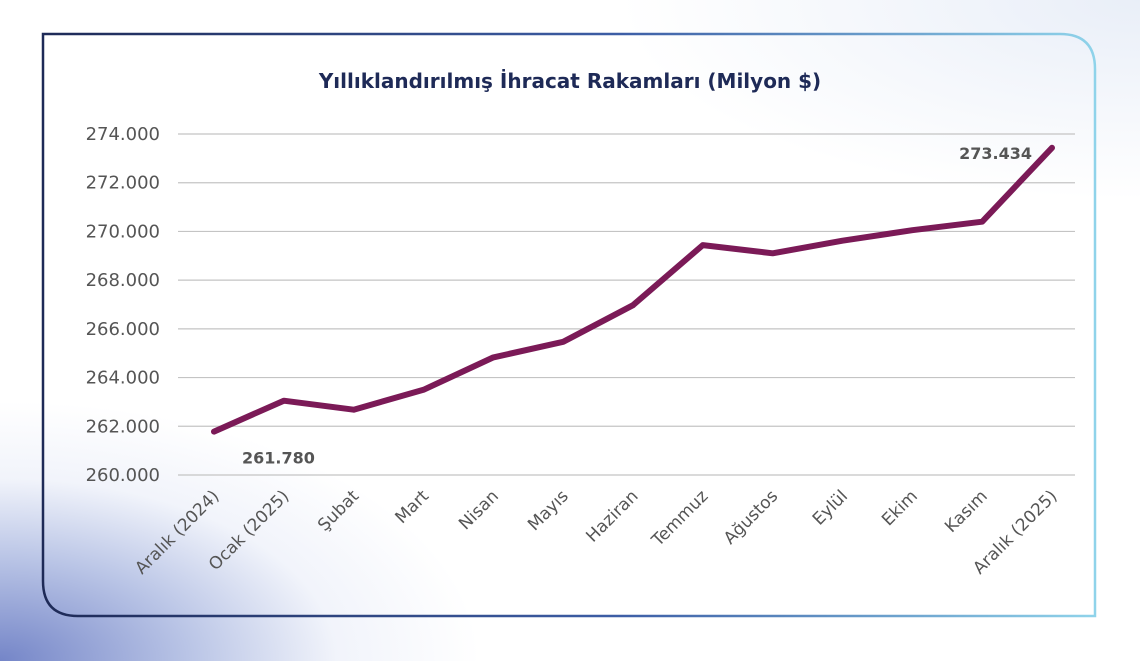 The image size is (1140, 661). I want to click on y-tick-label: 274.000, so click(123, 134).